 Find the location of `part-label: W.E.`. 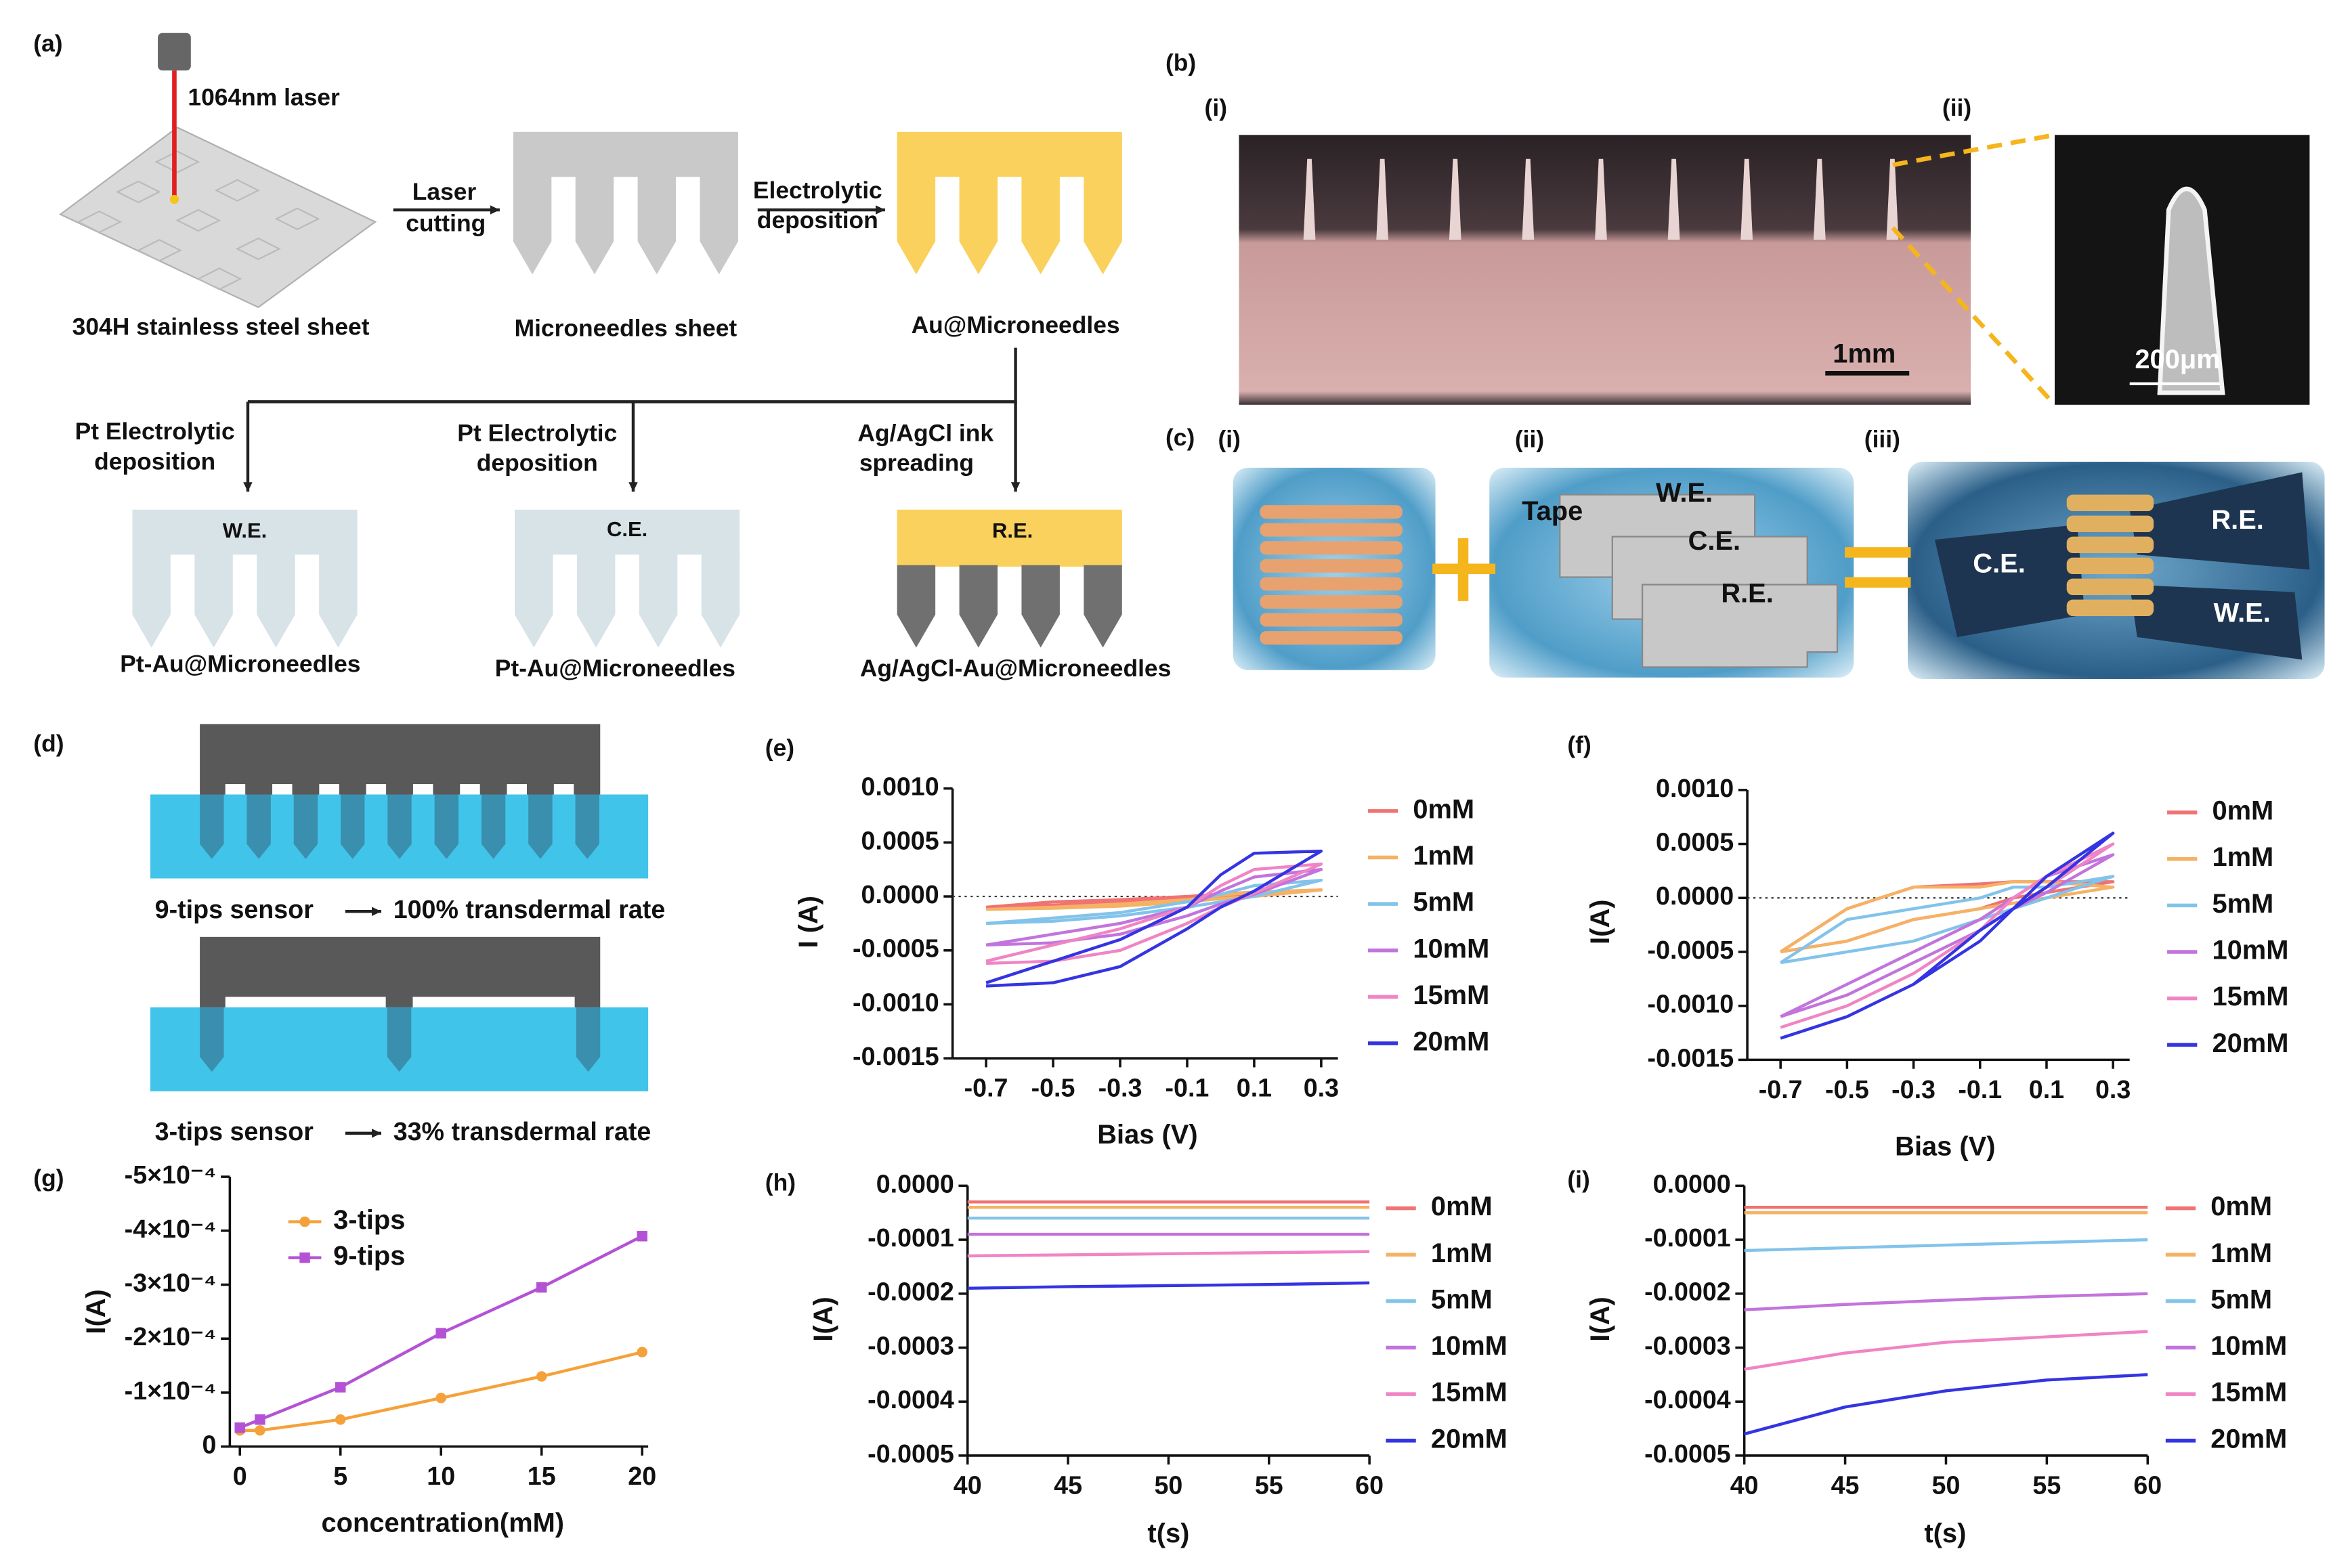

part-label: W.E. is located at coordinates (1685, 493).